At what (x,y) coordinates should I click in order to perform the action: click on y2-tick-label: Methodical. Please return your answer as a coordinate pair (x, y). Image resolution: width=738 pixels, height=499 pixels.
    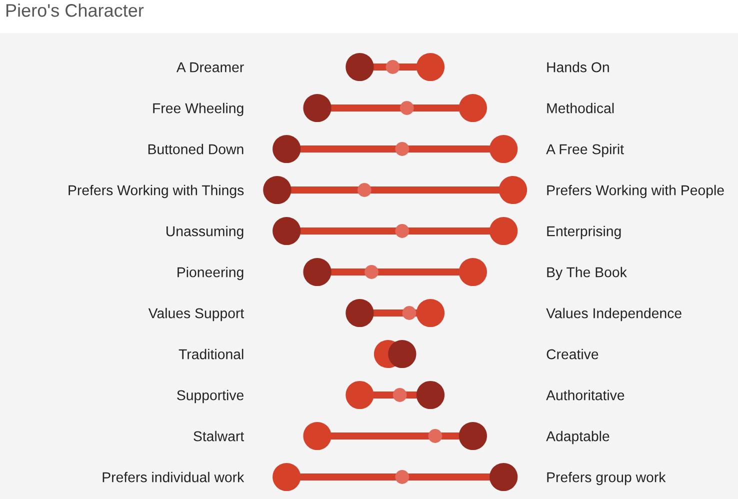
    Looking at the image, I should click on (580, 108).